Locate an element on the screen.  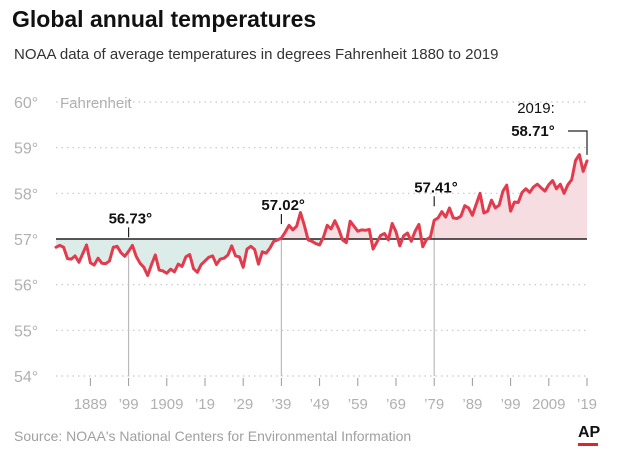
annotation-label: 57.41° is located at coordinates (436, 187).